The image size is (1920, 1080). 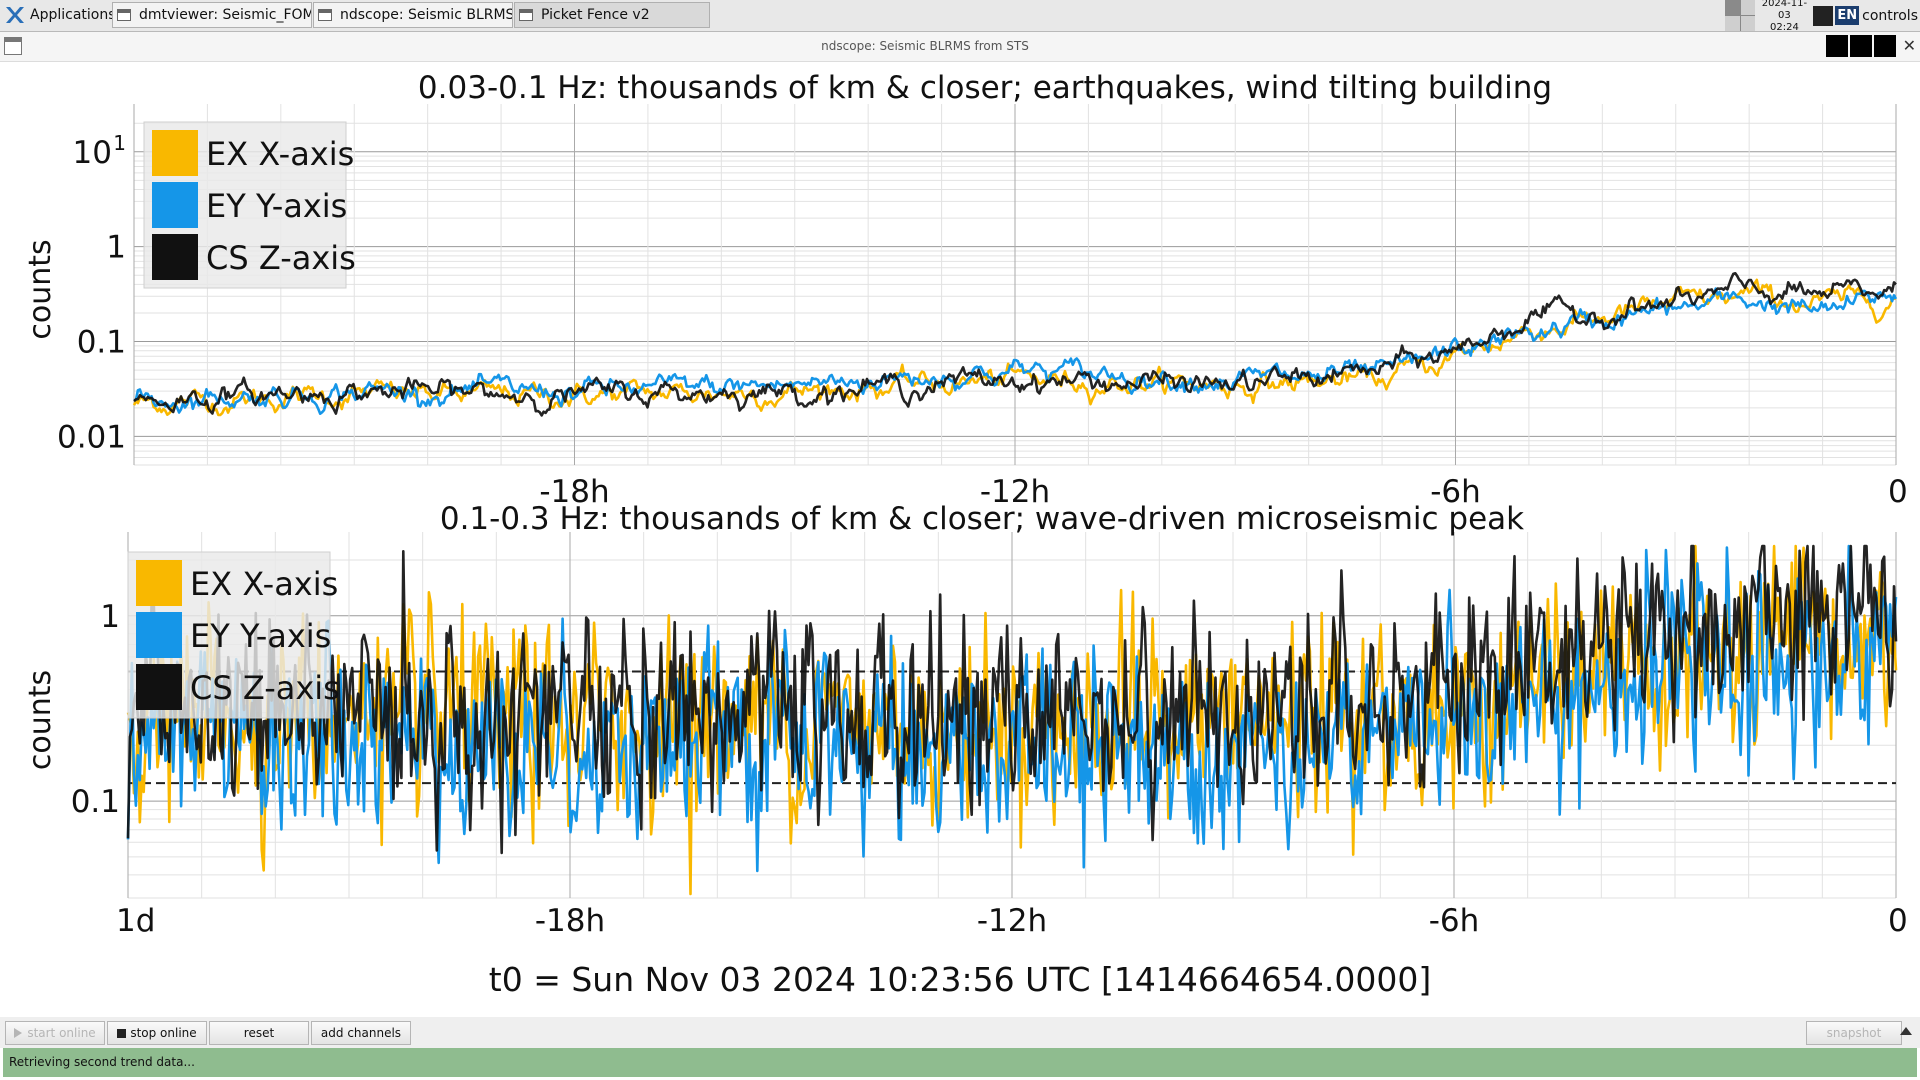 I want to click on task-label: Picket Fence v2, so click(x=595, y=15).